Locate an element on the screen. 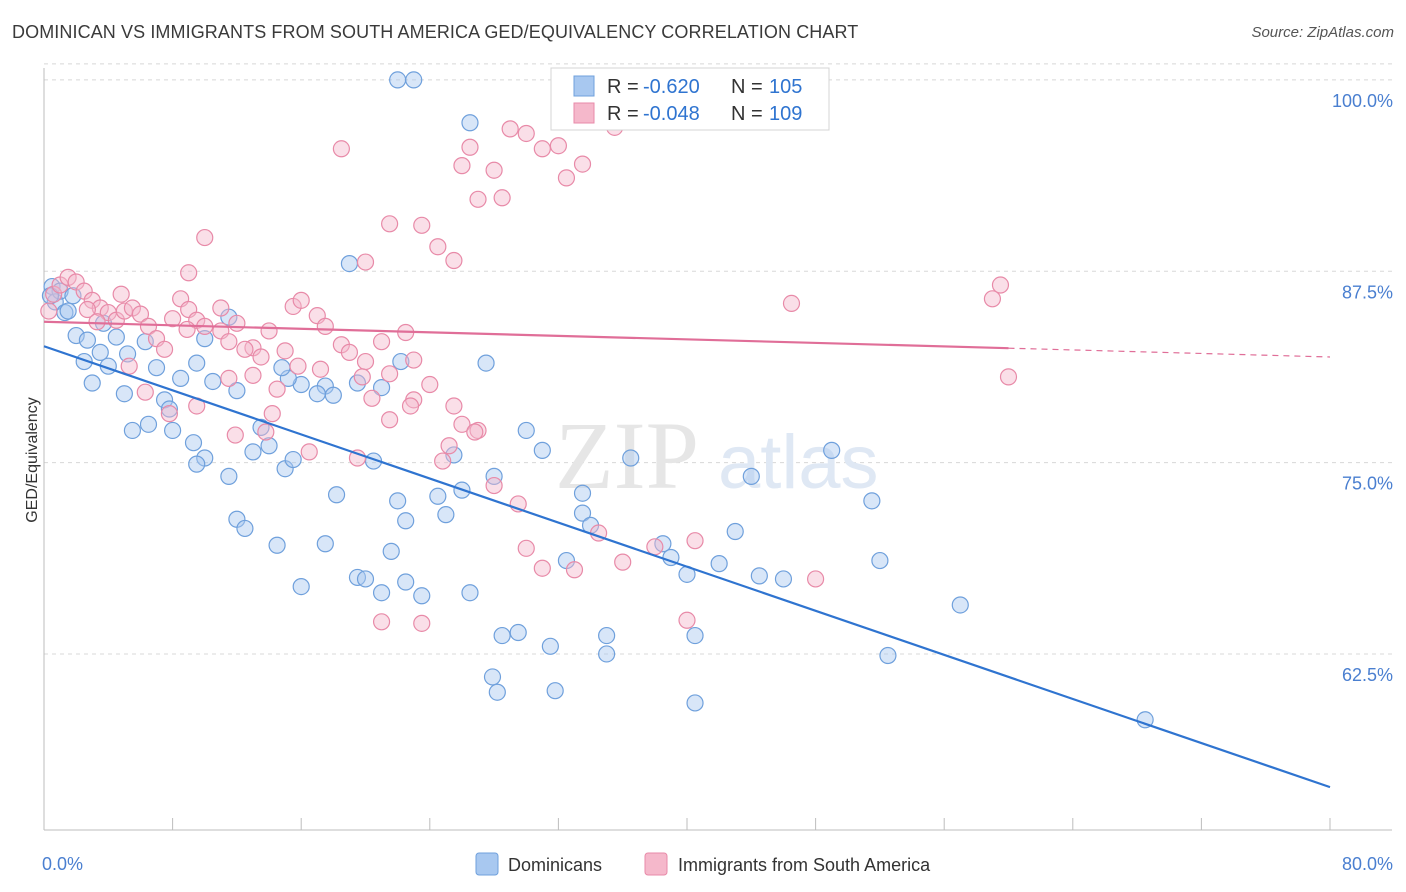 The image size is (1406, 892). top-legend-box is located at coordinates (690, 99).